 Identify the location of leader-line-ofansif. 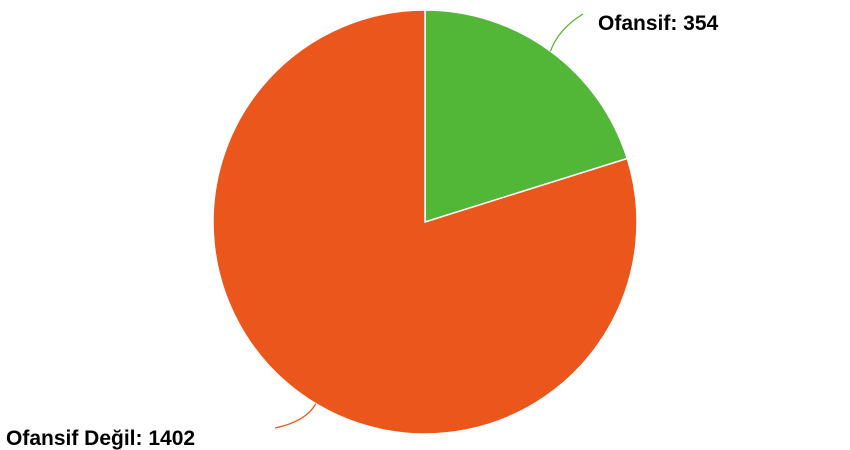
(566, 32).